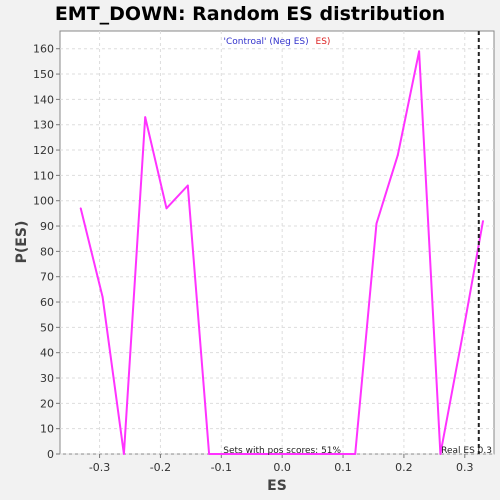 This screenshot has width=500, height=500. What do you see at coordinates (47, 302) in the screenshot?
I see `y-tick-label: 60` at bounding box center [47, 302].